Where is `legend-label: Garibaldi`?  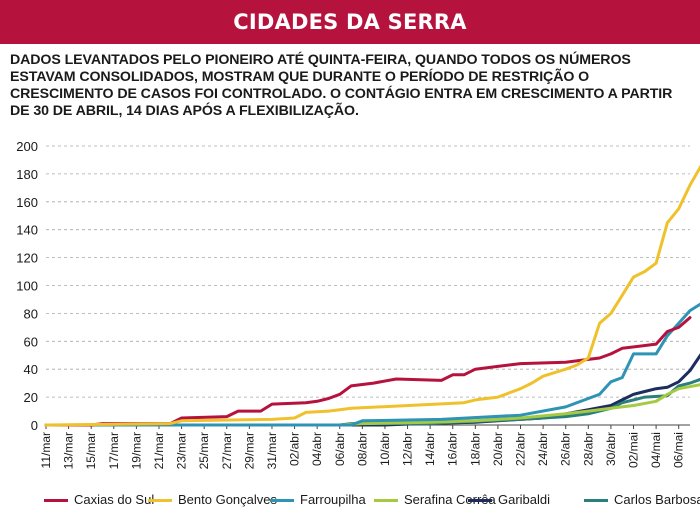 legend-label: Garibaldi is located at coordinates (524, 499).